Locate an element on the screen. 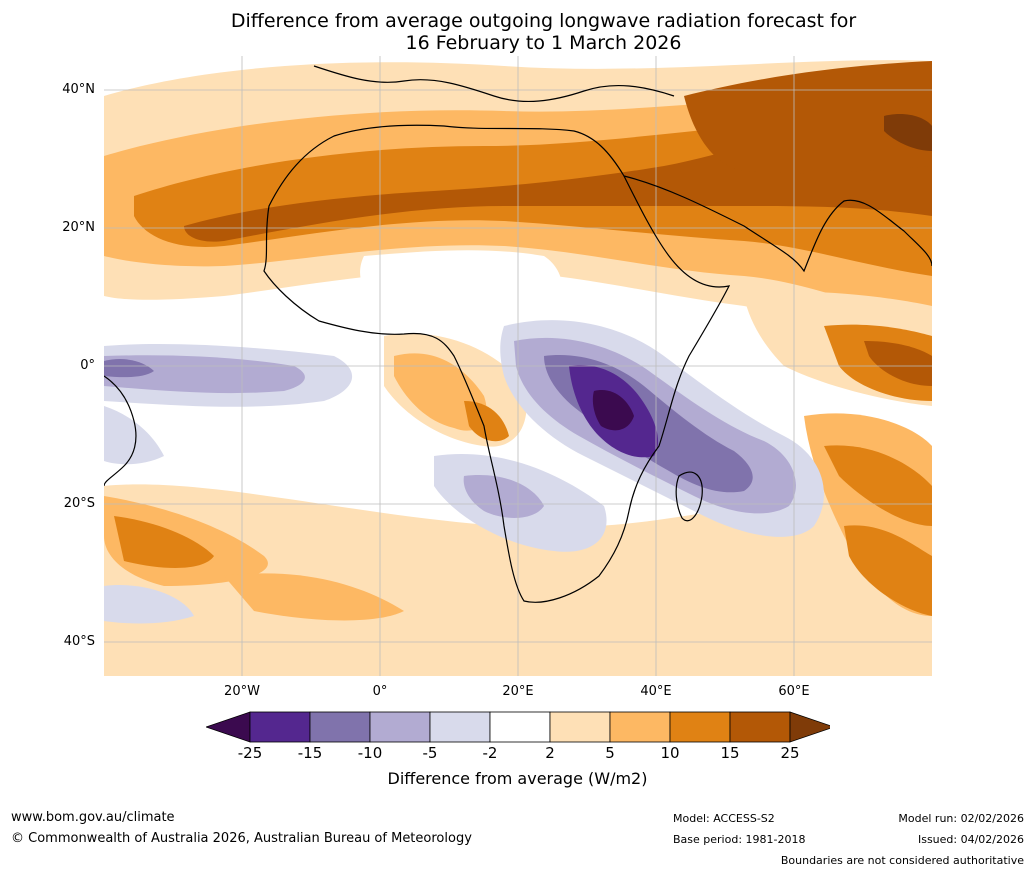 This screenshot has width=1035, height=873. colorbar-tick-label: 10 is located at coordinates (670, 753).